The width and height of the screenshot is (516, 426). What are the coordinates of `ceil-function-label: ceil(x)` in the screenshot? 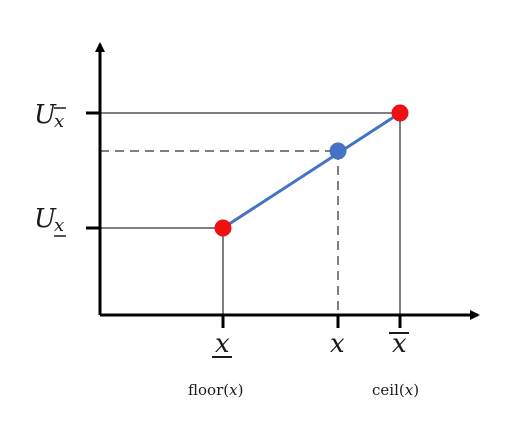 It's located at (395, 390).